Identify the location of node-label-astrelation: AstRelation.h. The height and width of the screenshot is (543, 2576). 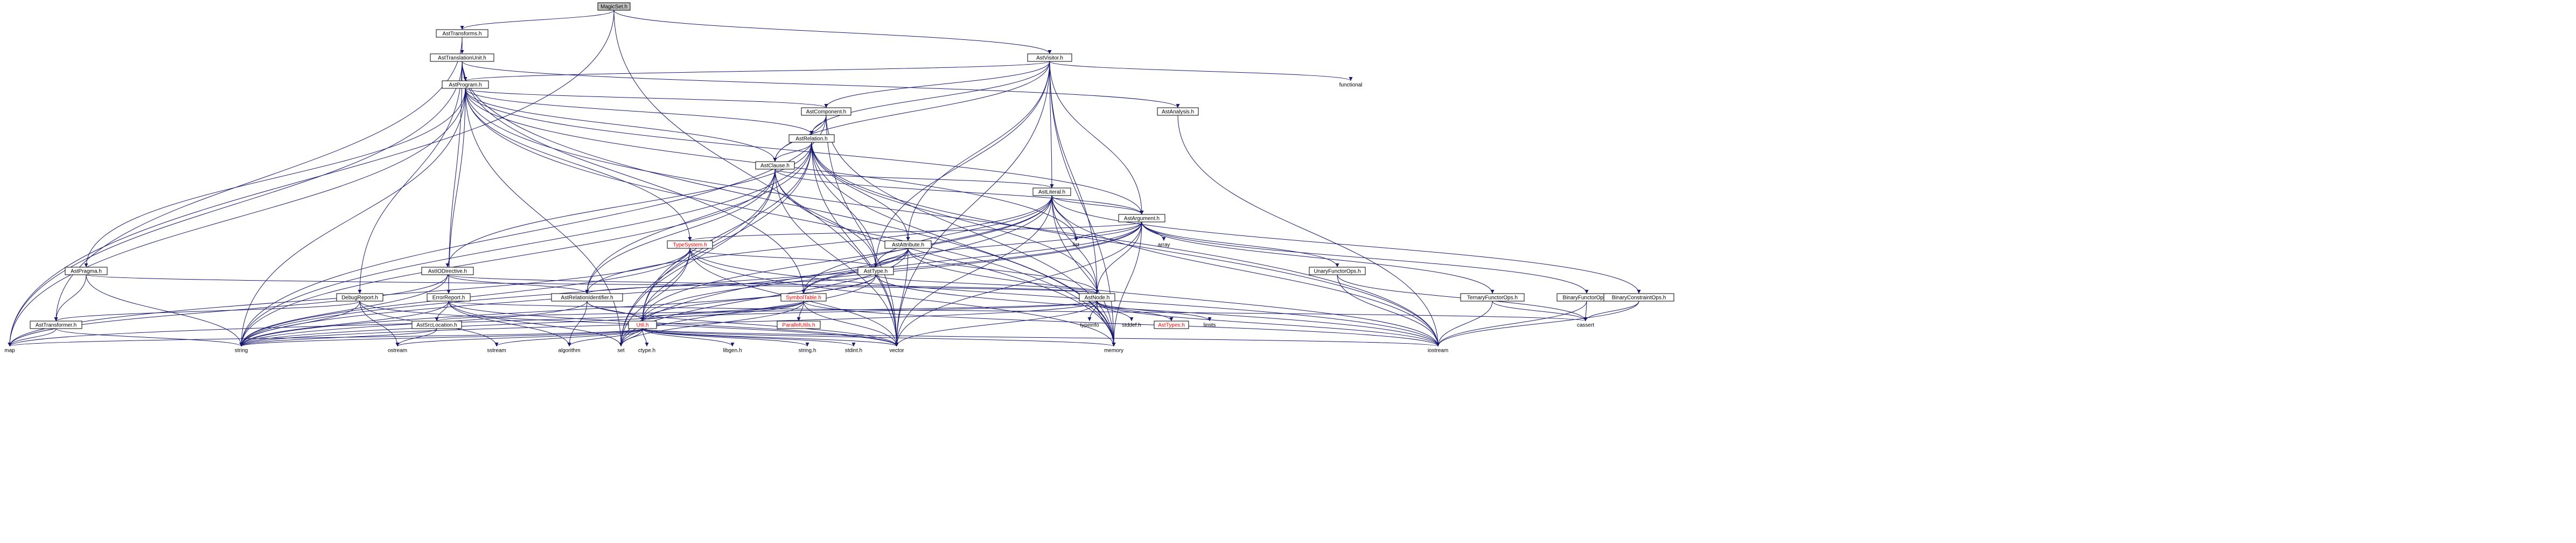
(811, 139).